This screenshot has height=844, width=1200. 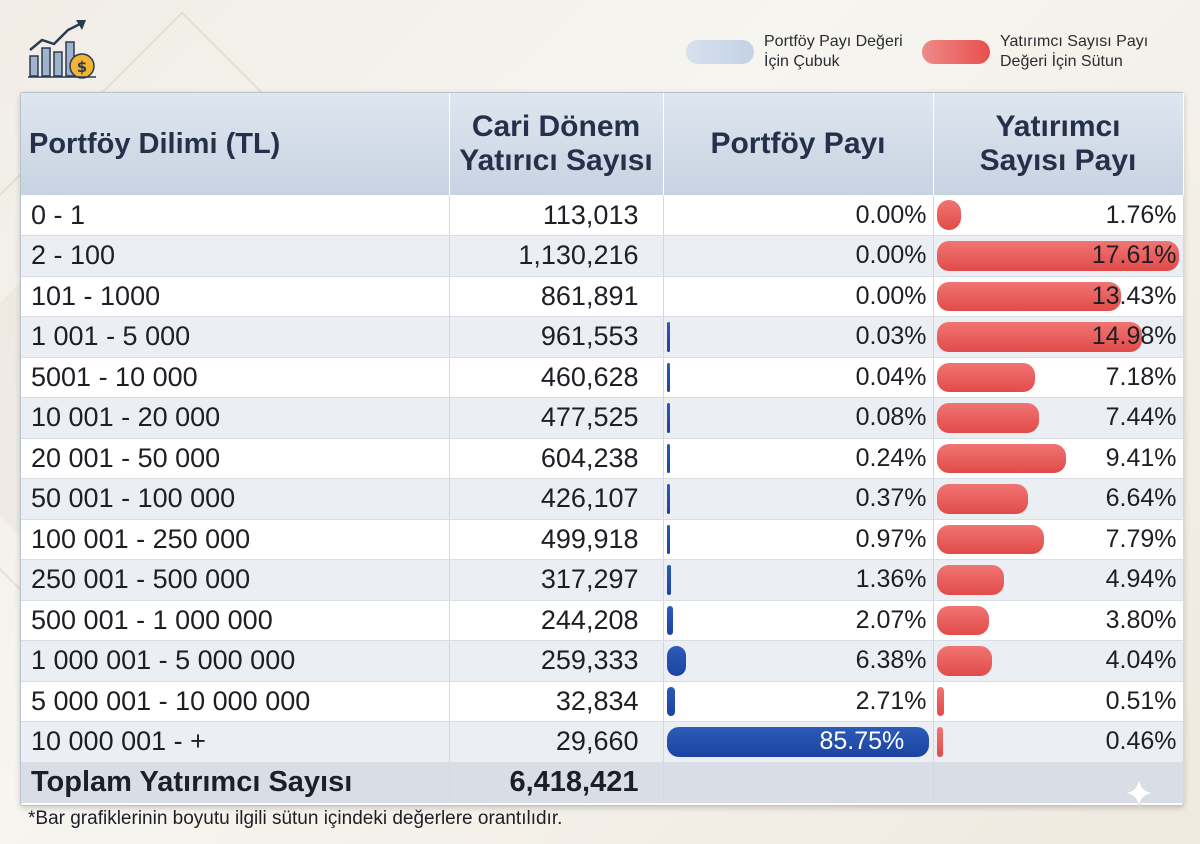 What do you see at coordinates (235, 539) in the screenshot?
I see `slice-label: 100 001 - 250 000` at bounding box center [235, 539].